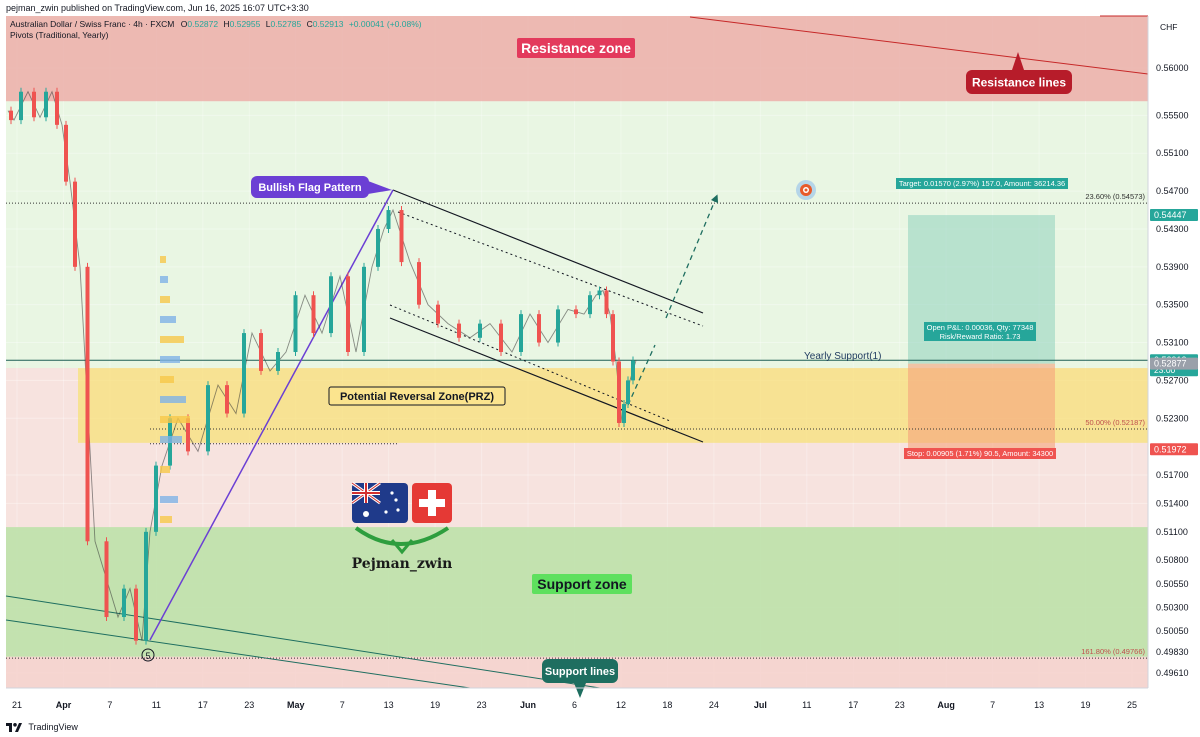 This screenshot has height=737, width=1200. What do you see at coordinates (714, 705) in the screenshot?
I see `x-tick-label: 24` at bounding box center [714, 705].